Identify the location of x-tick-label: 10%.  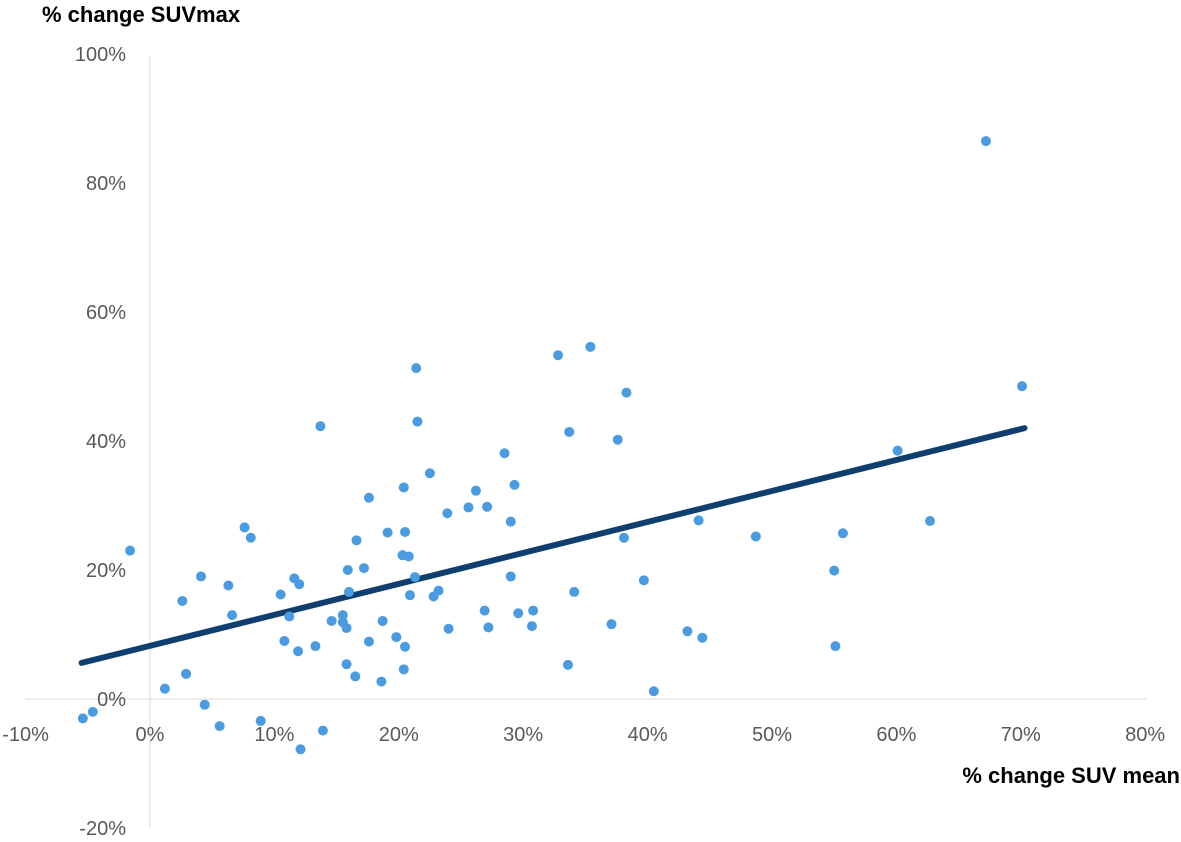
(274, 735).